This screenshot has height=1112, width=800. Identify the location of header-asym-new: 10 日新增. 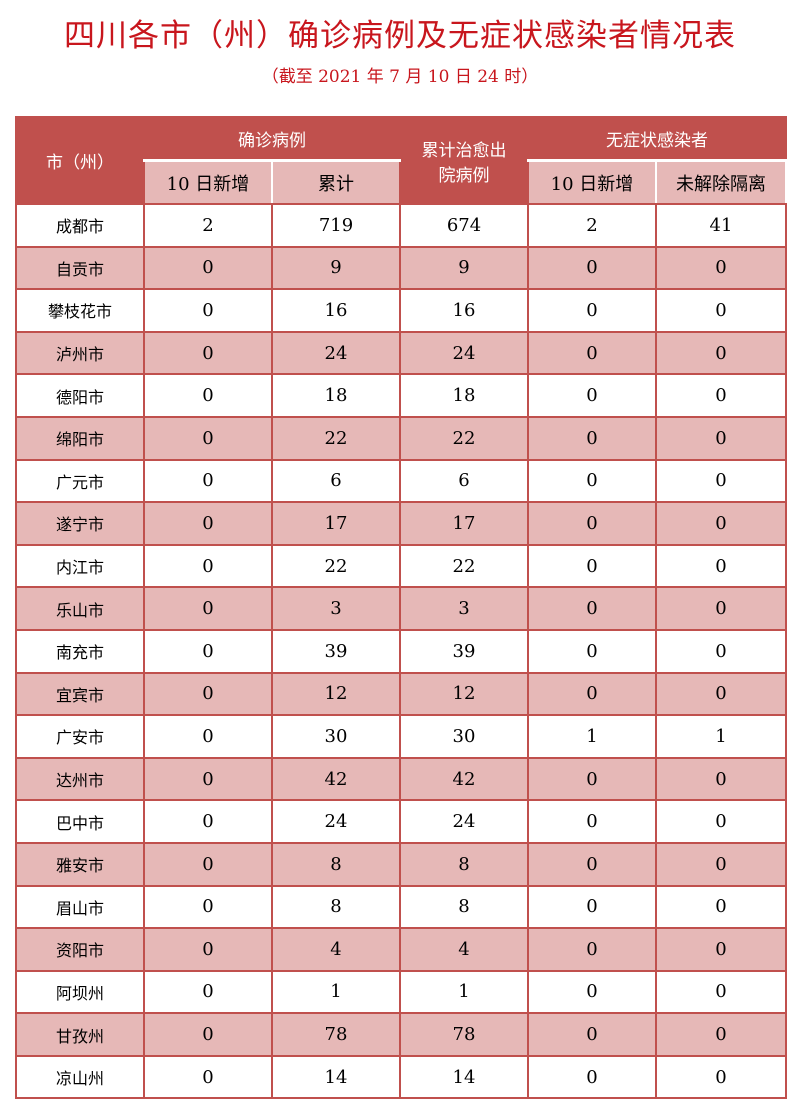
(592, 182).